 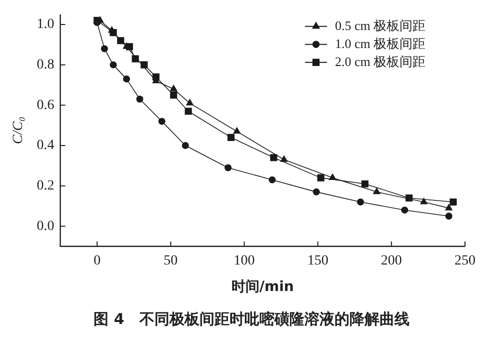 I want to click on x-tick-label: 250, so click(x=465, y=260).